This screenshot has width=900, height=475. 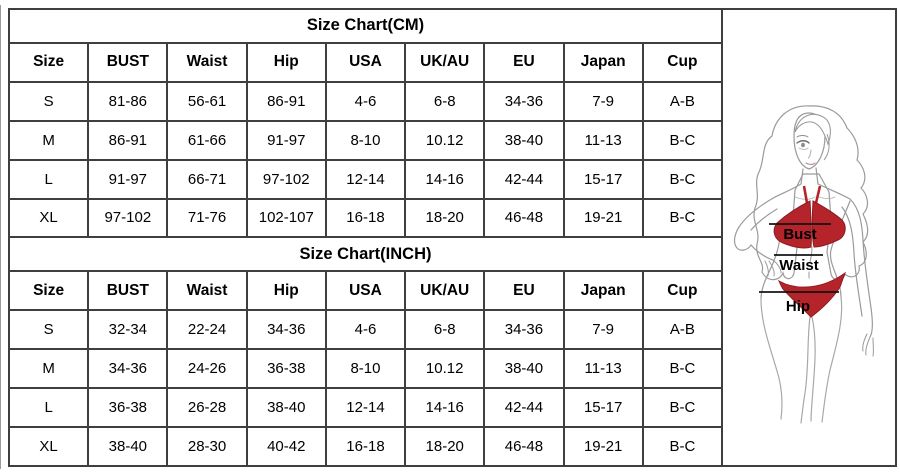 I want to click on hip-label: Hip, so click(x=798, y=306).